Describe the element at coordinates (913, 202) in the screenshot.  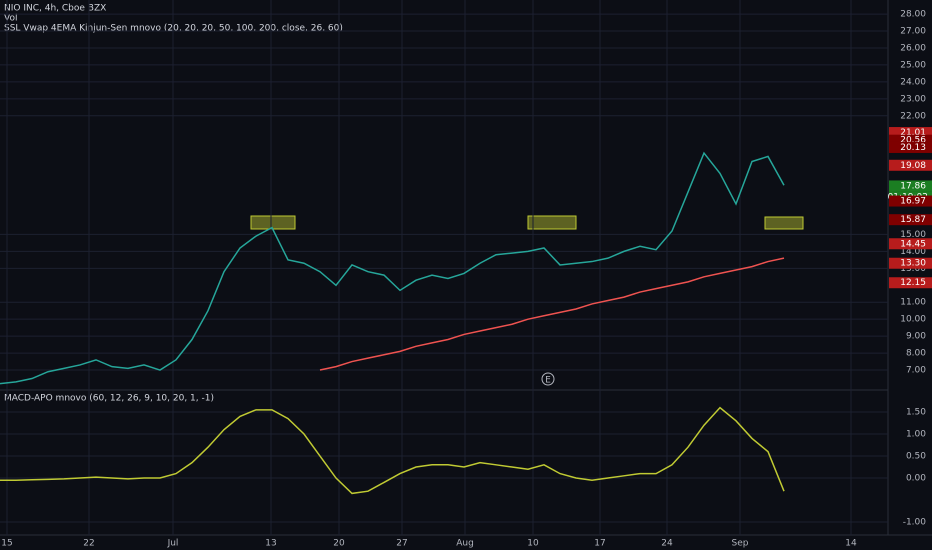
I see `price-badge-label: 16.97` at that location.